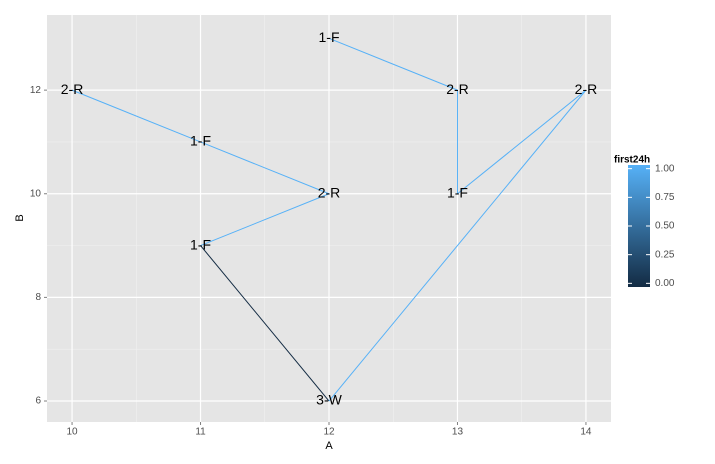 The height and width of the screenshot is (464, 715). What do you see at coordinates (458, 432) in the screenshot?
I see `x-tick-label: 13` at bounding box center [458, 432].